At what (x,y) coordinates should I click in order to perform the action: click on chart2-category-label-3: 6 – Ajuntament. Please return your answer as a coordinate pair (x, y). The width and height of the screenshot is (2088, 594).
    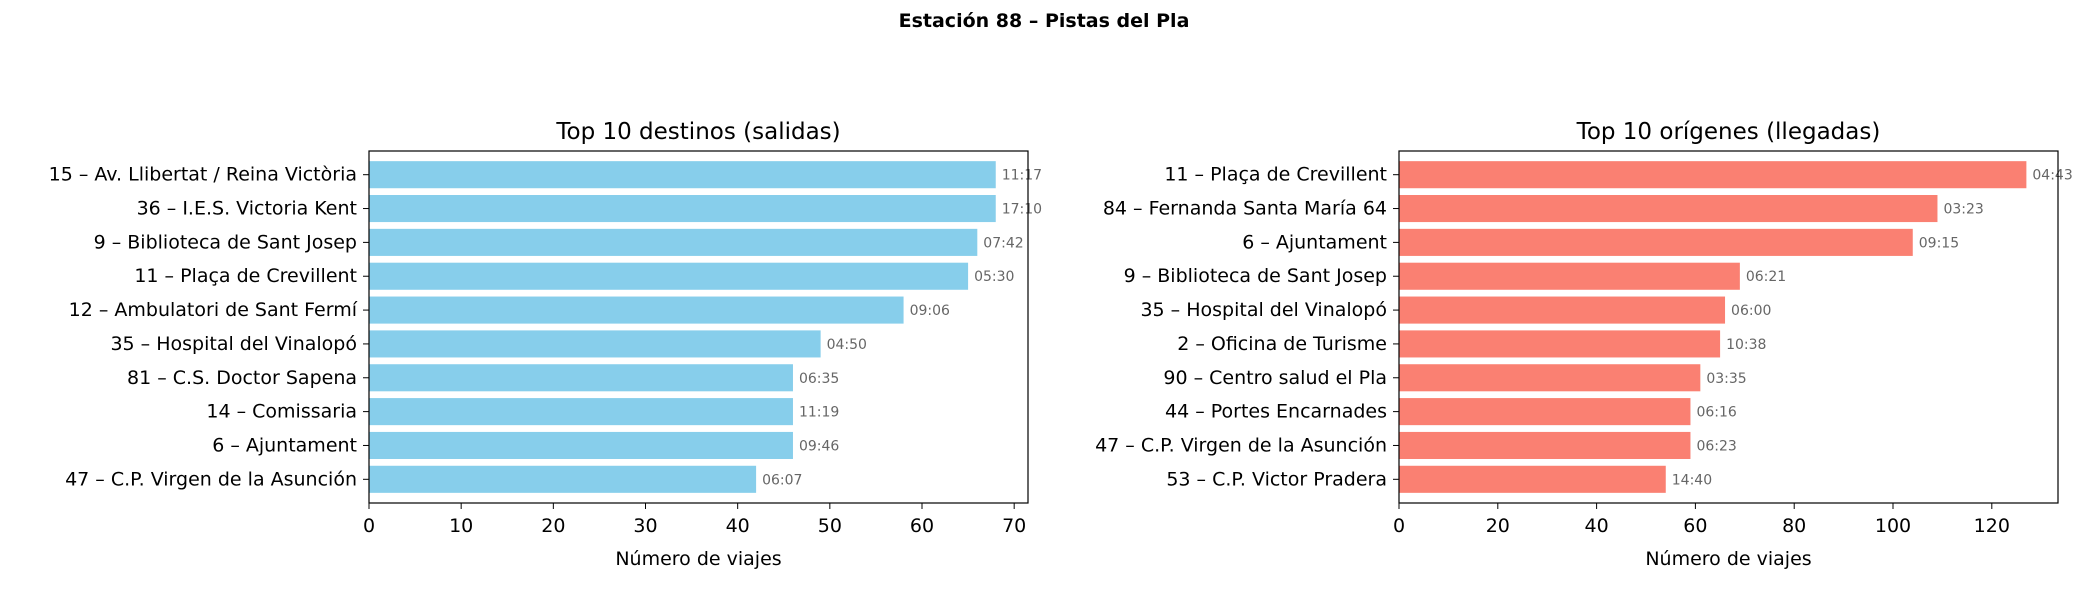
    Looking at the image, I should click on (1314, 242).